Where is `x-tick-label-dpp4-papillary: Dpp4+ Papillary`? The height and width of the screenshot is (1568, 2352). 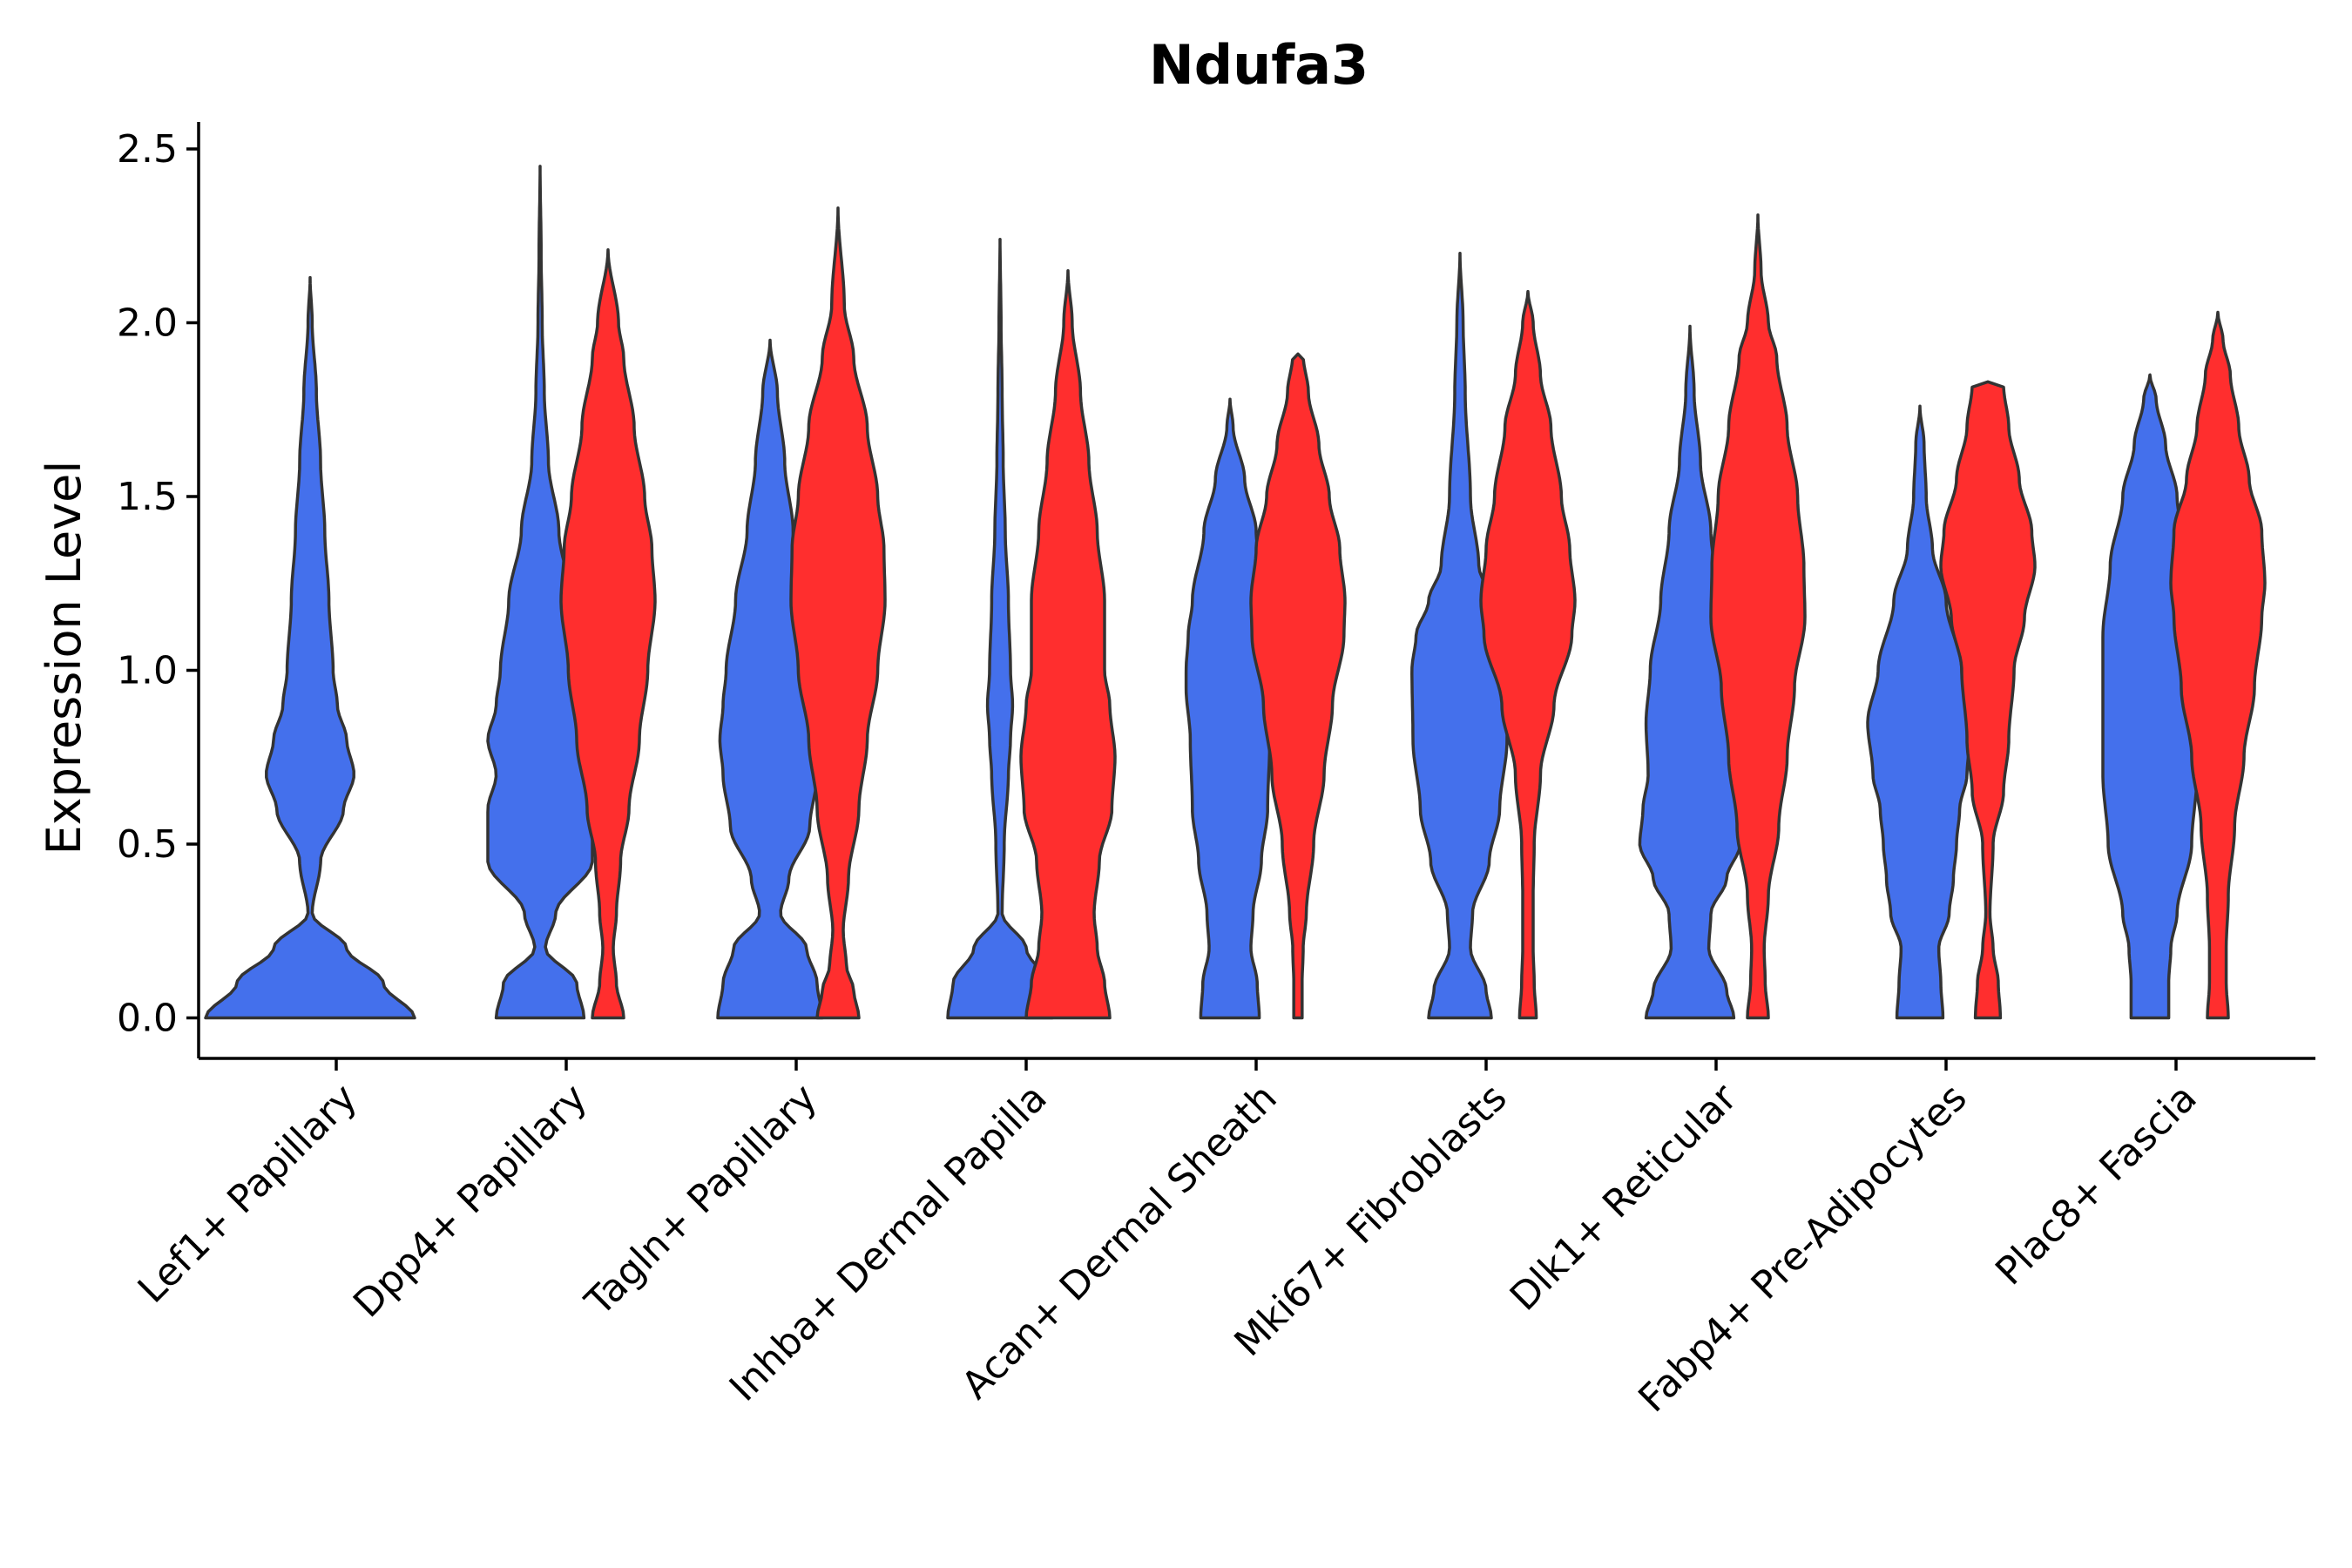
x-tick-label-dpp4-papillary: Dpp4+ Papillary is located at coordinates (470, 1201).